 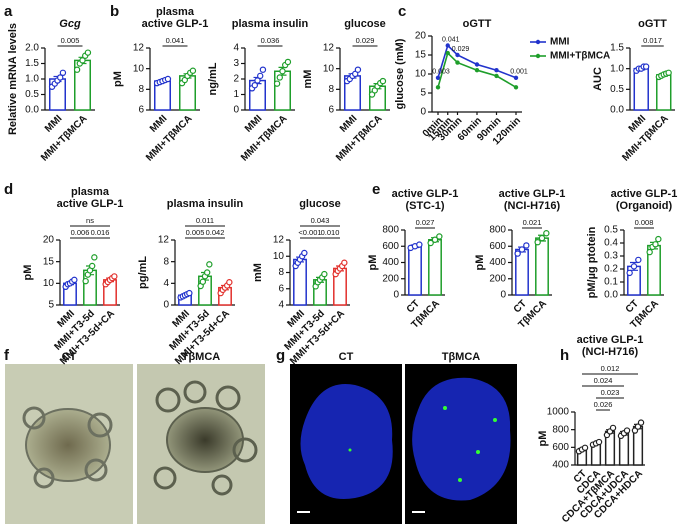 What do you see at coordinates (611, 282) in the screenshot?
I see `y-tick-label: 0.1` at bounding box center [611, 282].